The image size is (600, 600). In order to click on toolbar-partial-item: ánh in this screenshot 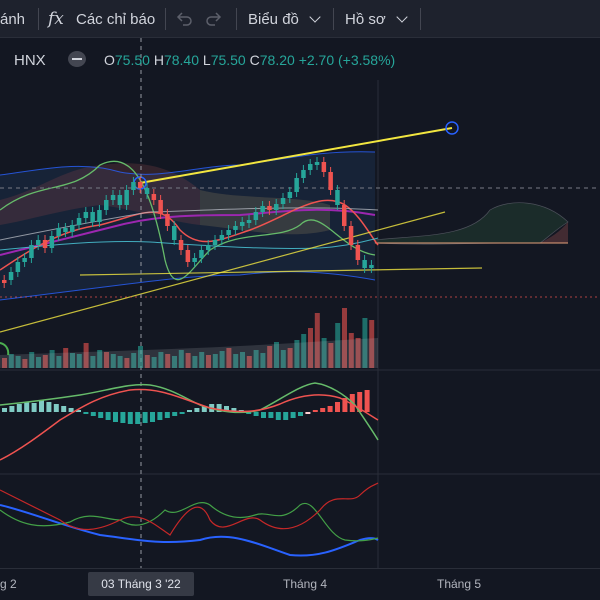, I will do `click(12, 19)`.